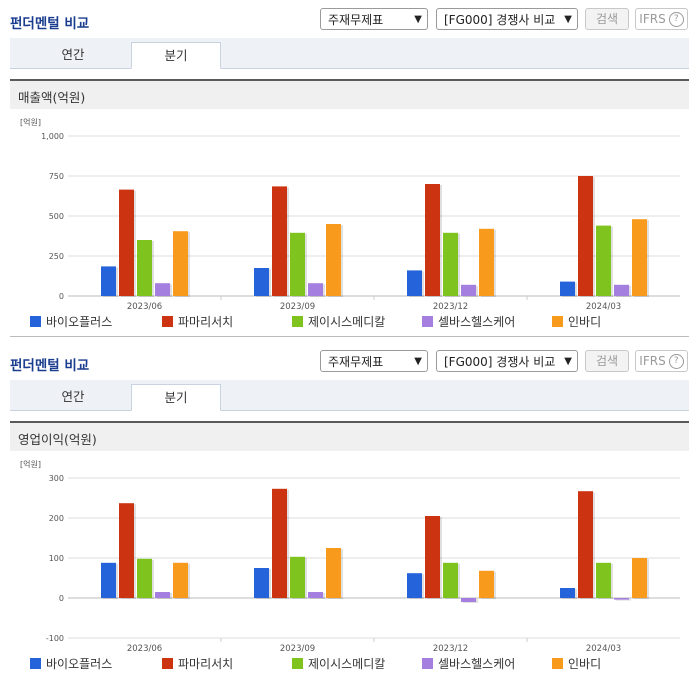 This screenshot has width=696, height=684. What do you see at coordinates (418, 19) in the screenshot?
I see `chevron-down-icon: ▼` at bounding box center [418, 19].